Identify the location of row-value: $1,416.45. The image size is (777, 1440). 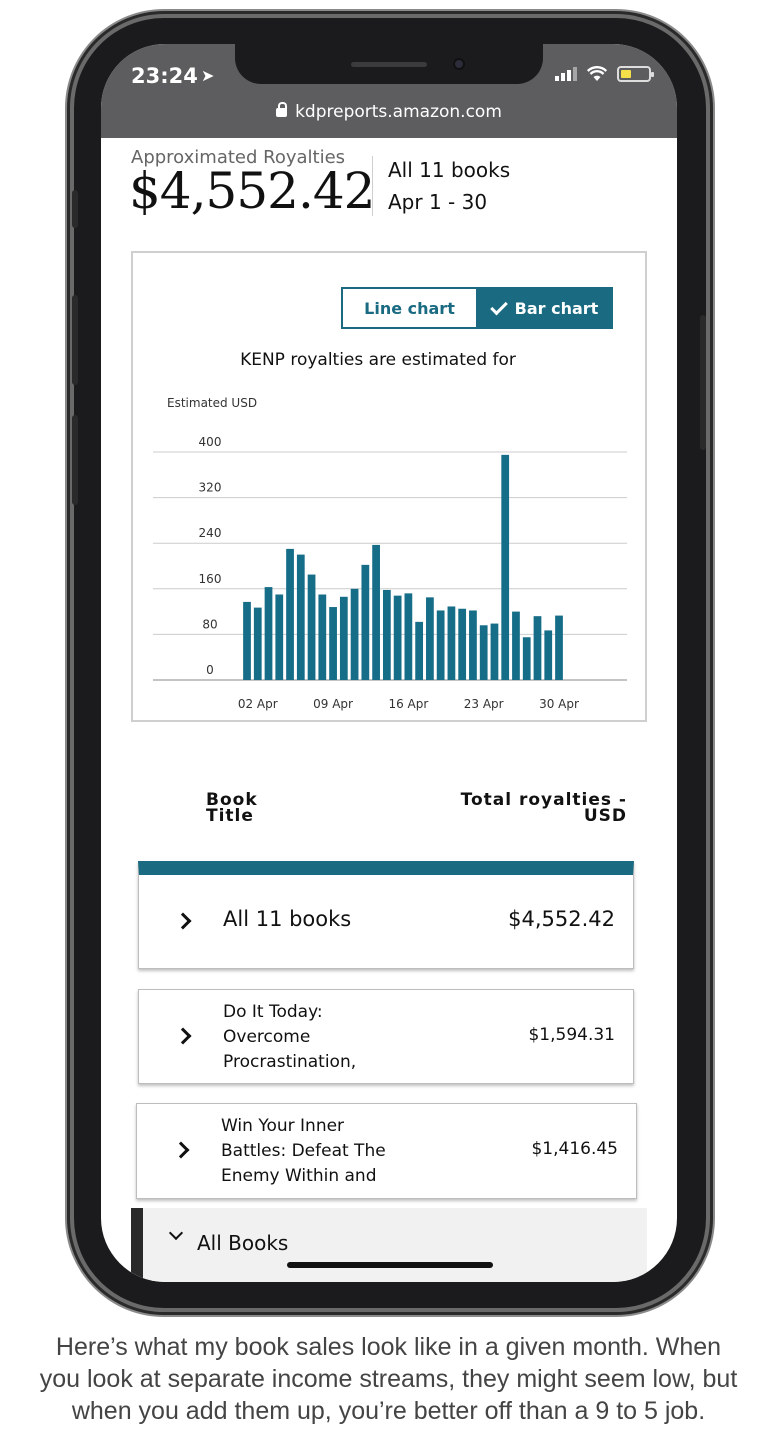
(574, 1149).